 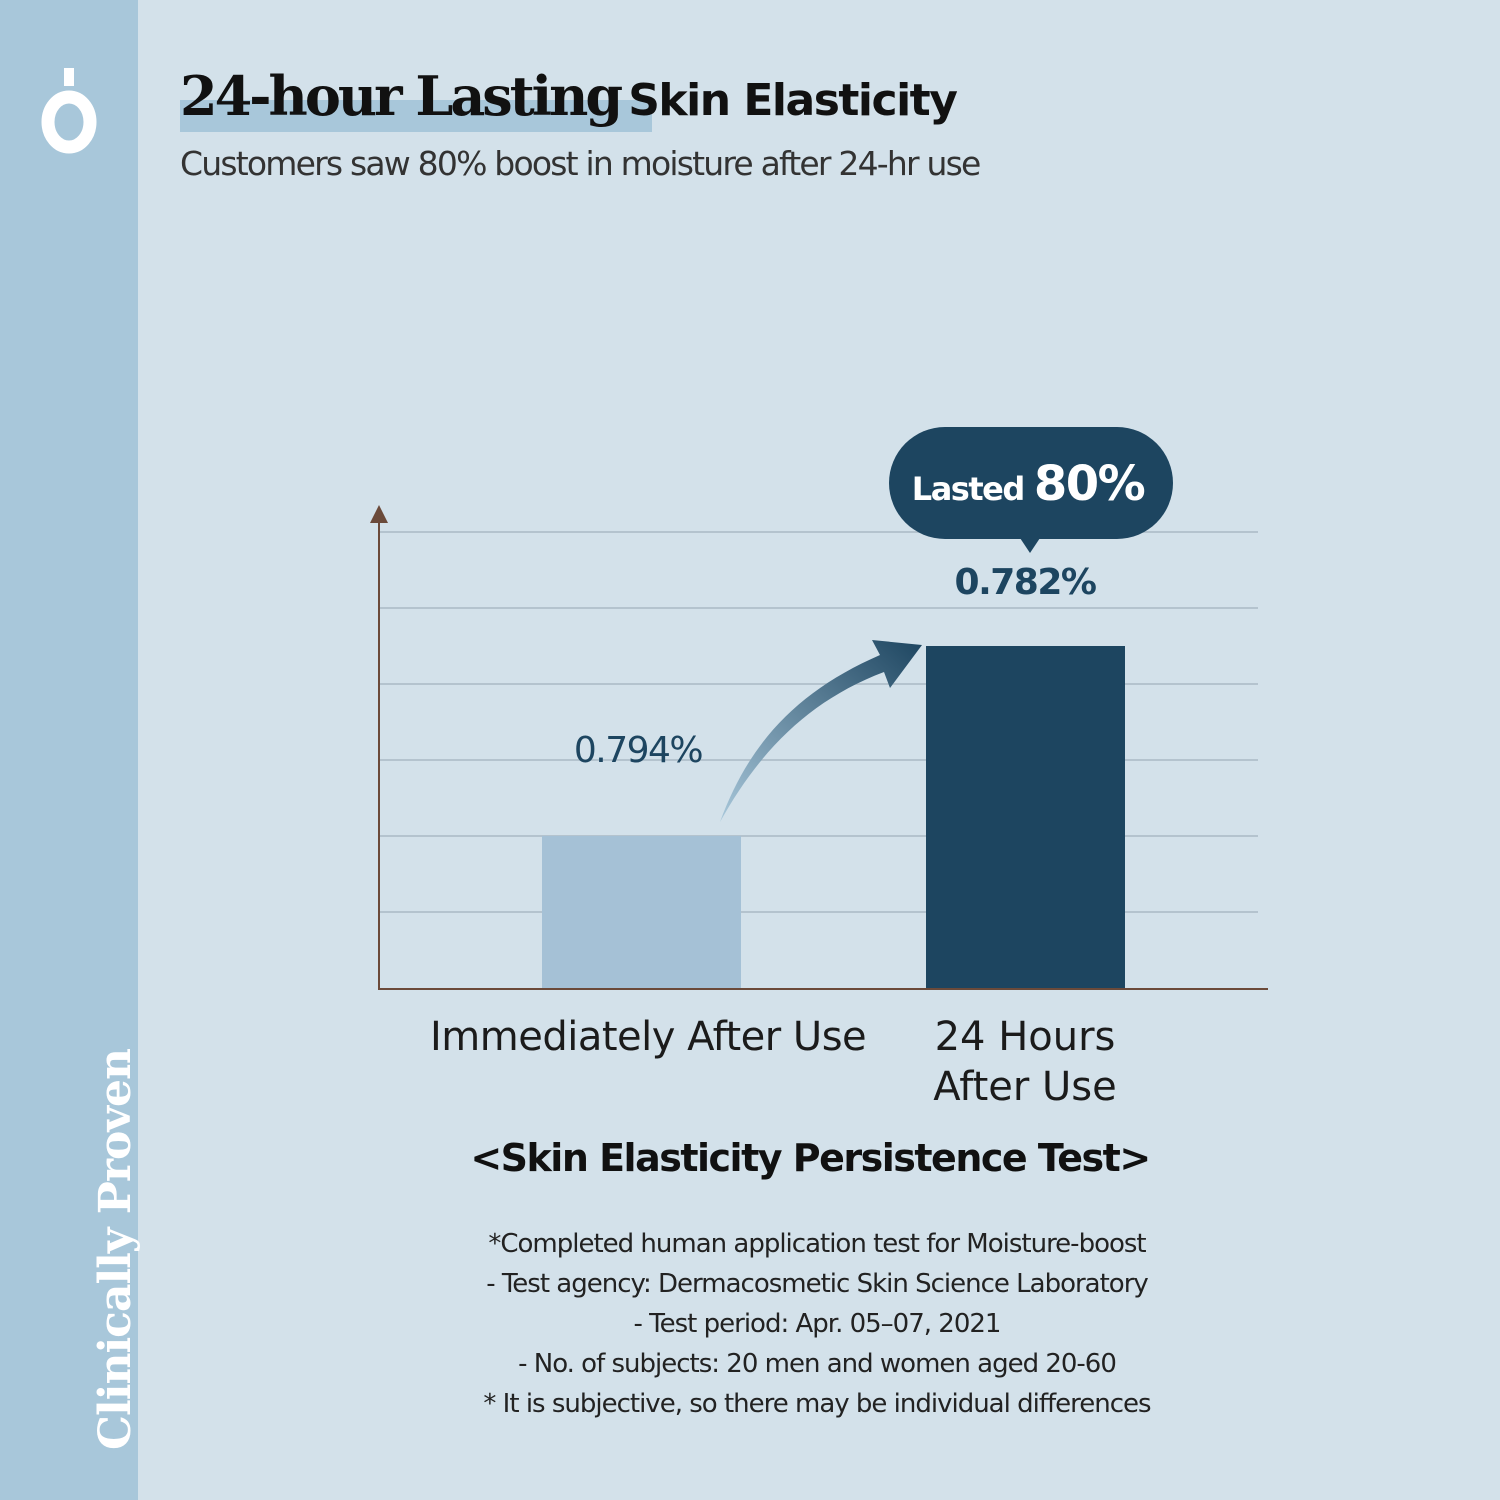 What do you see at coordinates (638, 750) in the screenshot?
I see `data-label: 0.794%` at bounding box center [638, 750].